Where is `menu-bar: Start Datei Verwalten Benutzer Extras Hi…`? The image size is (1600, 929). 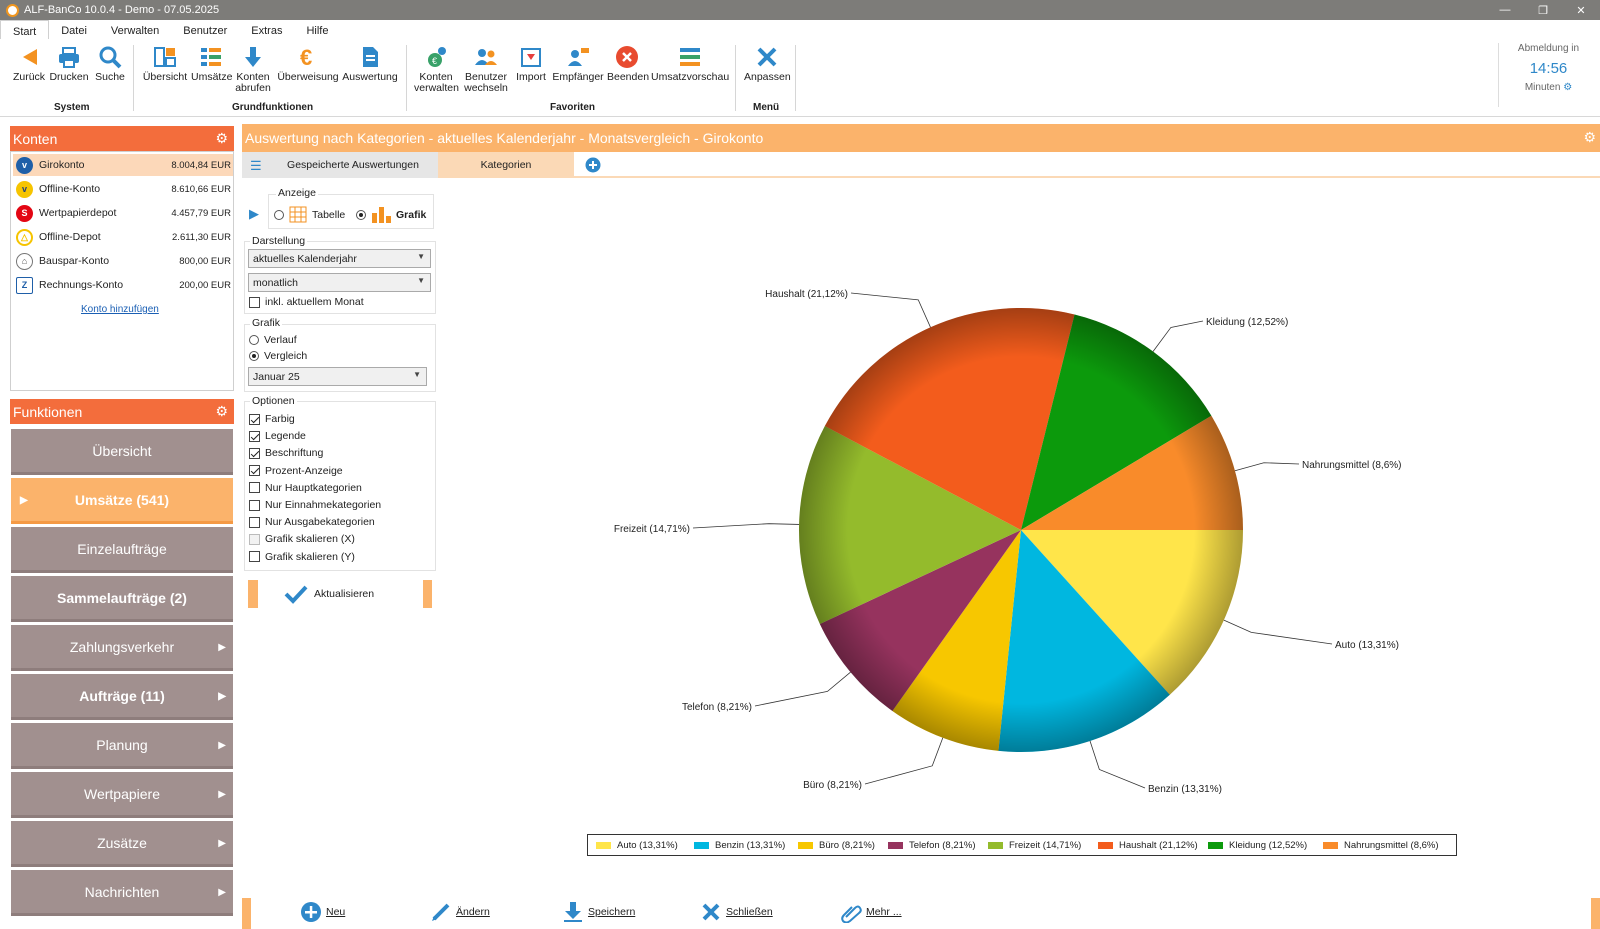 menu-bar: Start Datei Verwalten Benutzer Extras Hi… is located at coordinates (800, 29).